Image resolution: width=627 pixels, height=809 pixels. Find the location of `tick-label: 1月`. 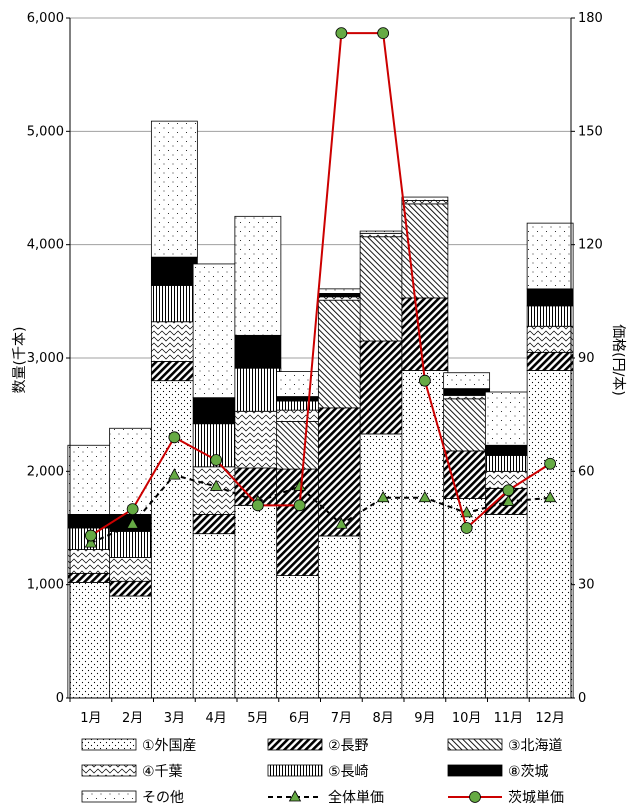

tick-label: 1月 is located at coordinates (90, 718).